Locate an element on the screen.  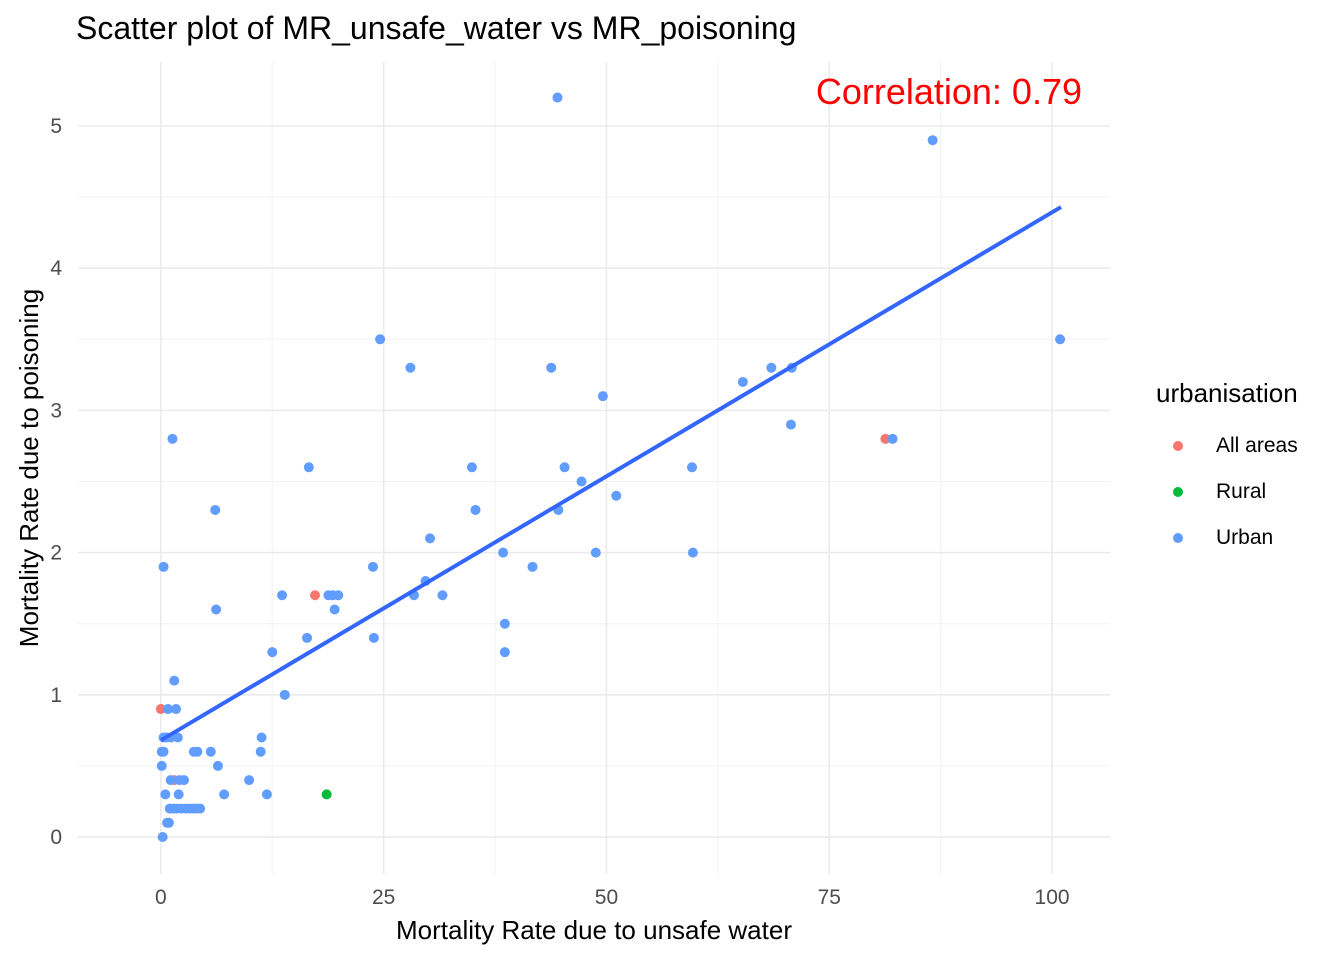
legend: urbanisation All areas Rural Urban is located at coordinates (1227, 469).